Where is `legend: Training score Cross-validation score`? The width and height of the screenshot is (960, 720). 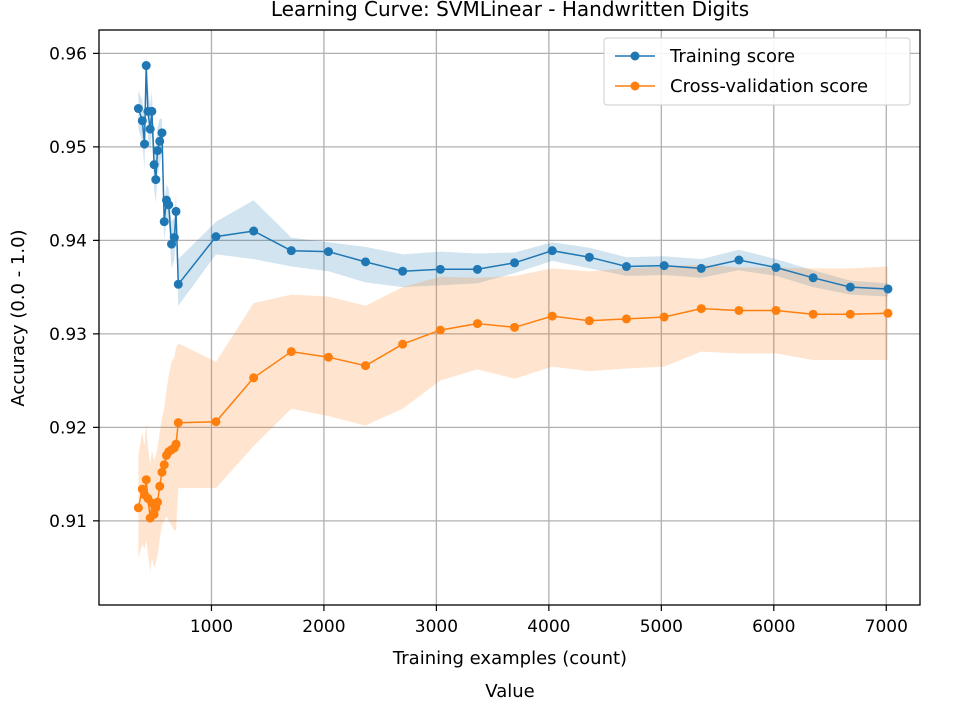 legend: Training score Cross-validation score is located at coordinates (757, 71).